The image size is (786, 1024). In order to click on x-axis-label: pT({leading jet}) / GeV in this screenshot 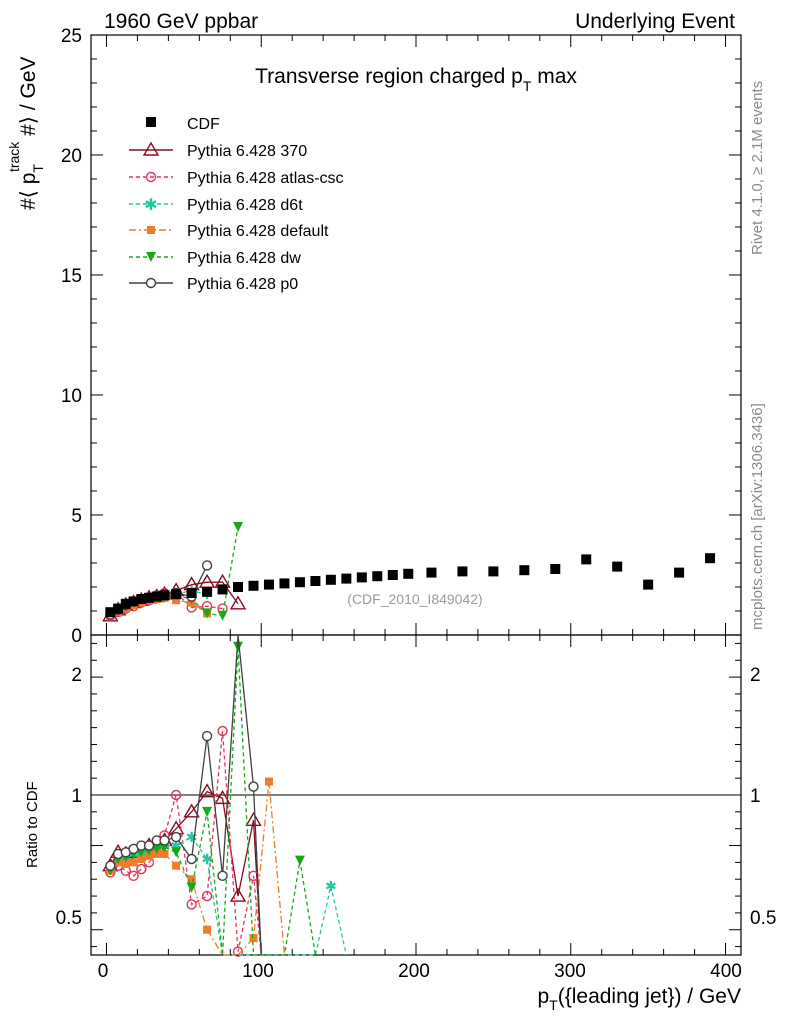, I will do `click(639, 999)`.